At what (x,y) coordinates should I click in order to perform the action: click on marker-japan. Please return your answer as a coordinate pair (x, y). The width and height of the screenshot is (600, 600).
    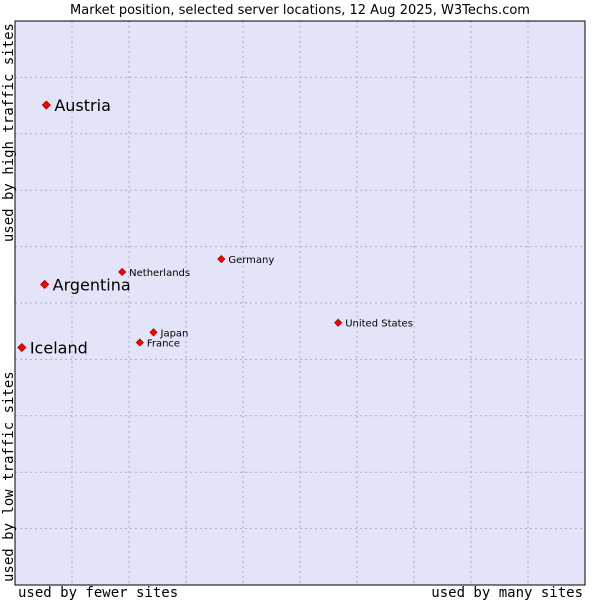
    Looking at the image, I should click on (153, 332).